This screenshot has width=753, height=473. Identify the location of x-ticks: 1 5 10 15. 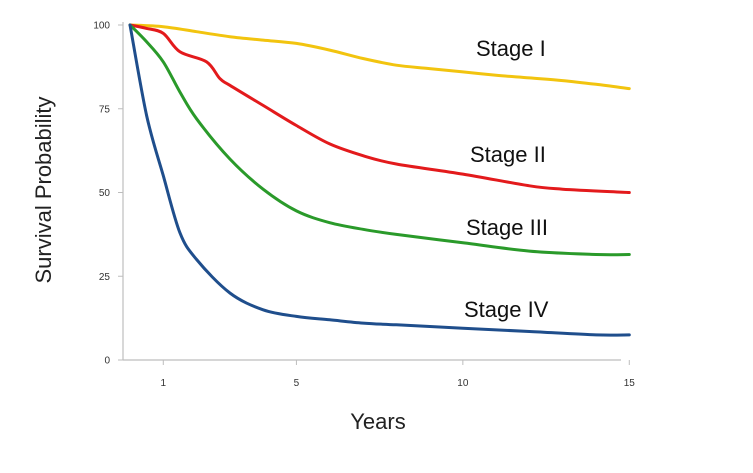
(398, 374).